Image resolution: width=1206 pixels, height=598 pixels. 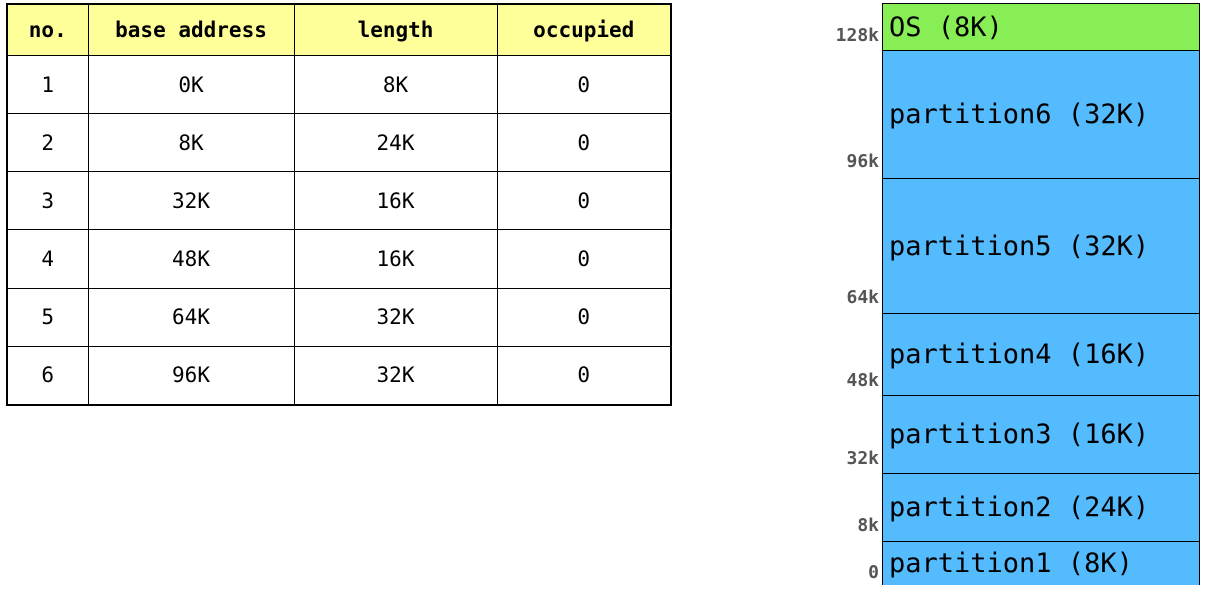 I want to click on memory-block-partition5: partition5 (32K), so click(x=1041, y=245).